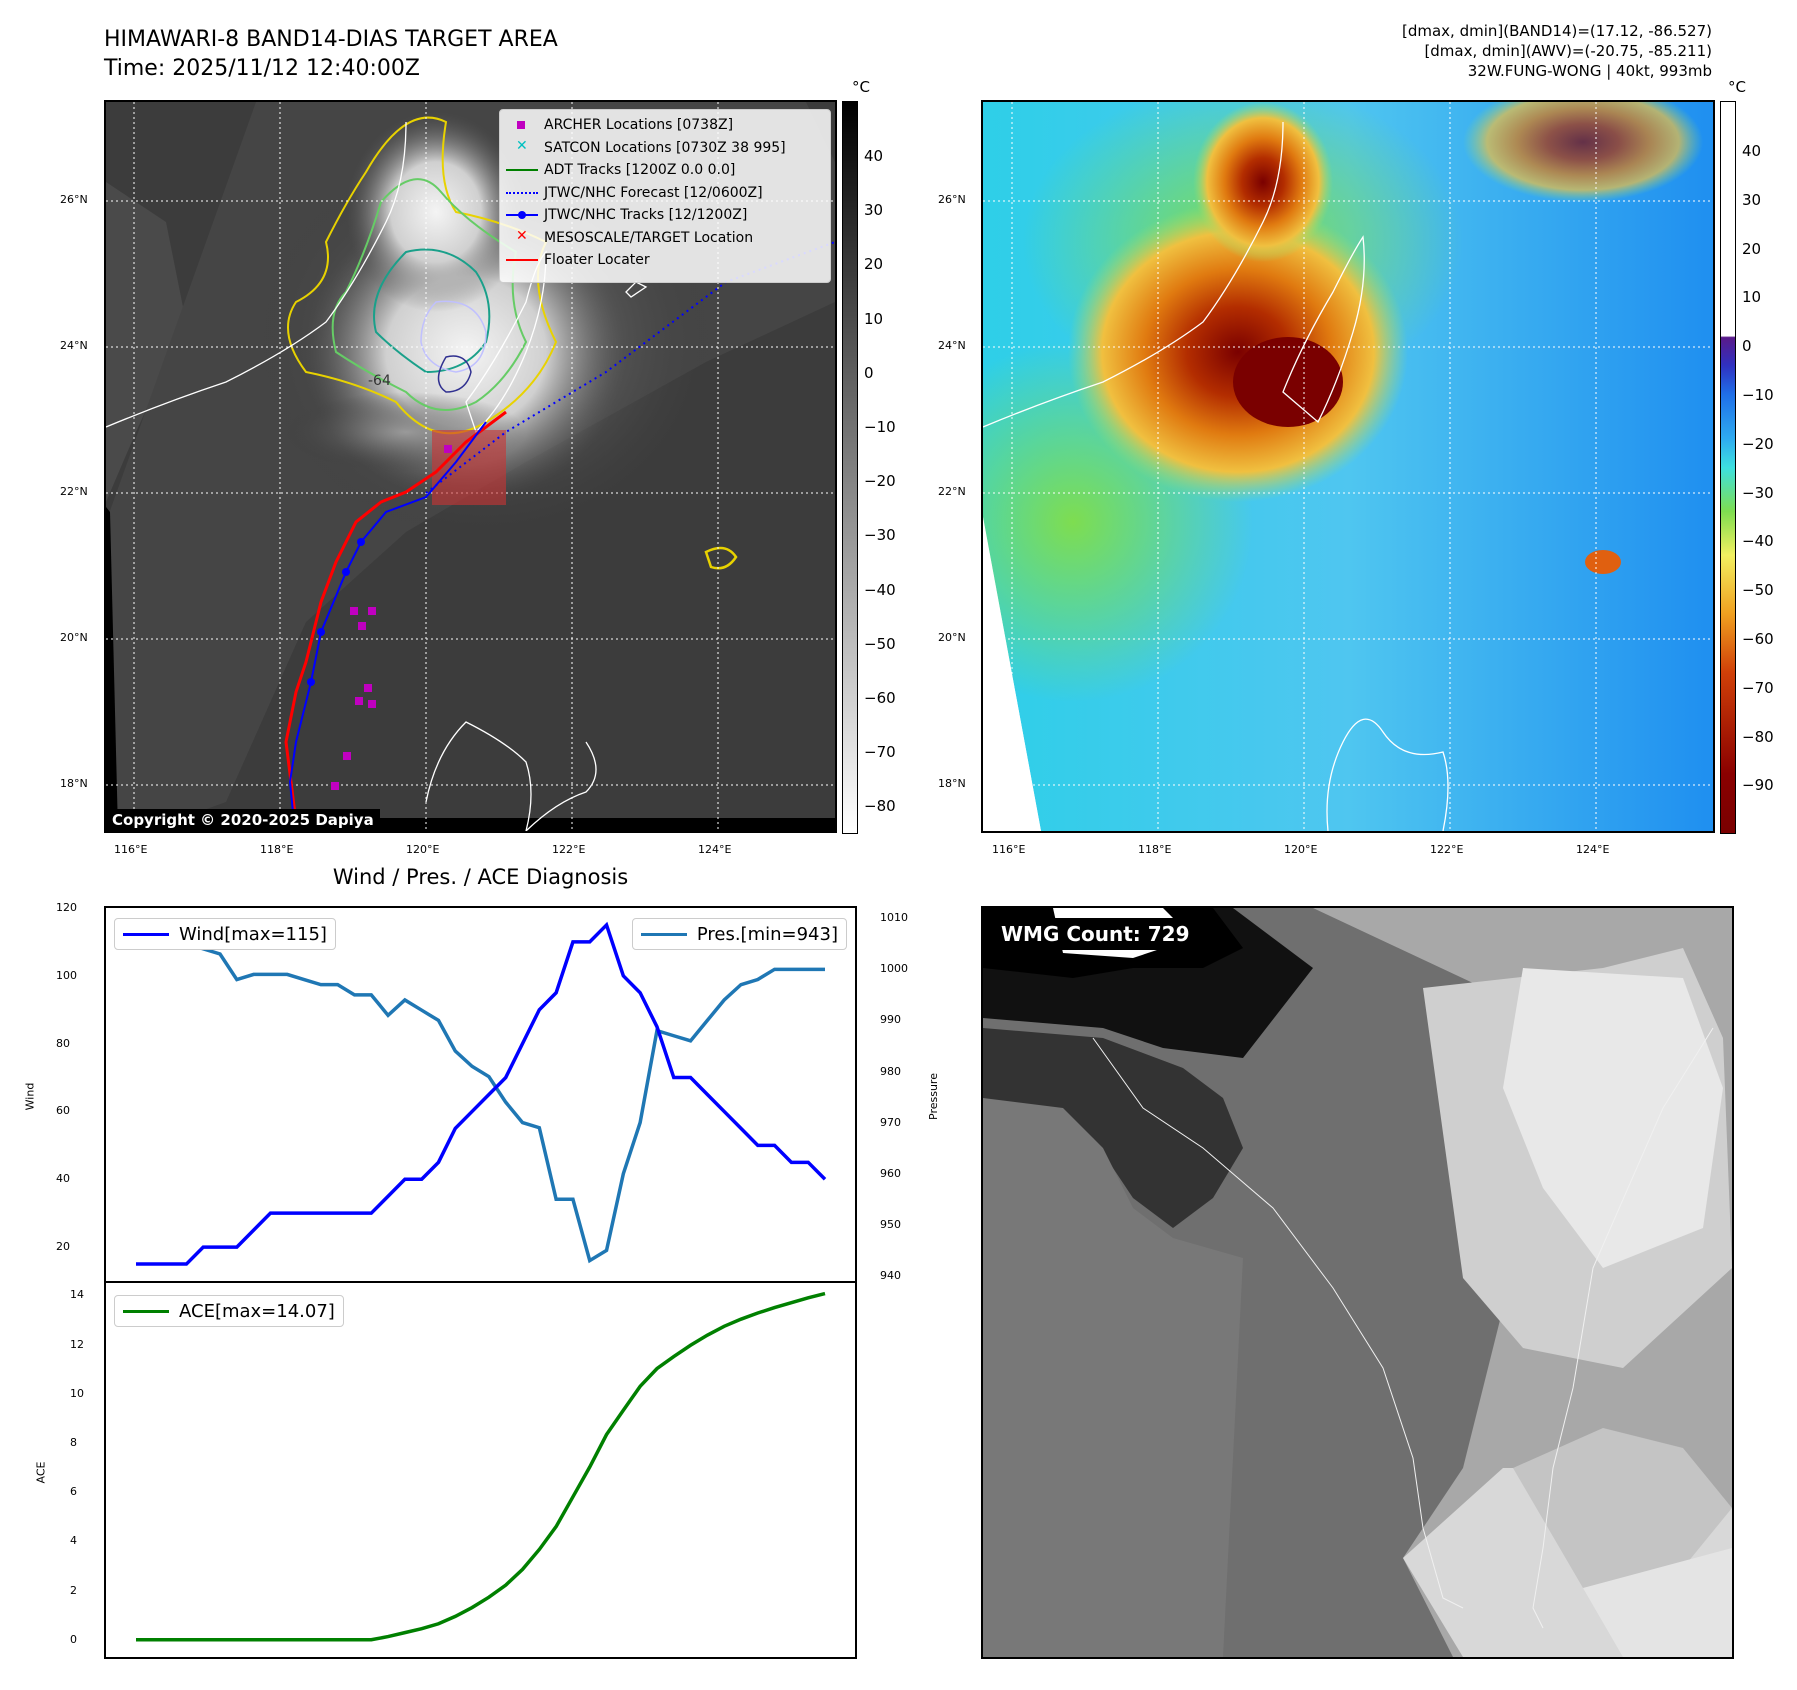  I want to click on ace-legend-label: ACE[max=14.07], so click(257, 1311).